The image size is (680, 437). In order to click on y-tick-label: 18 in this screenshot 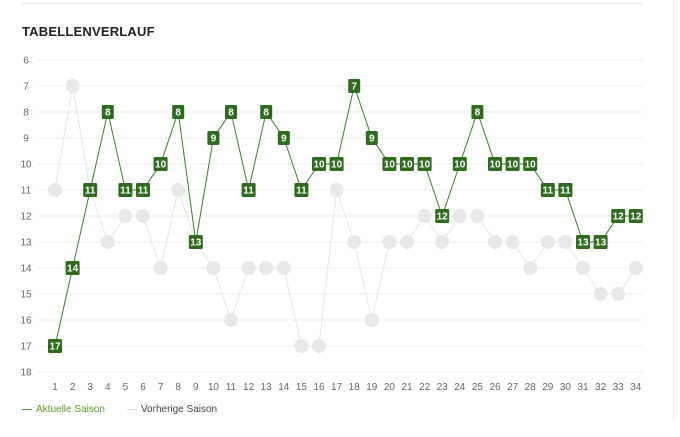, I will do `click(26, 373)`.